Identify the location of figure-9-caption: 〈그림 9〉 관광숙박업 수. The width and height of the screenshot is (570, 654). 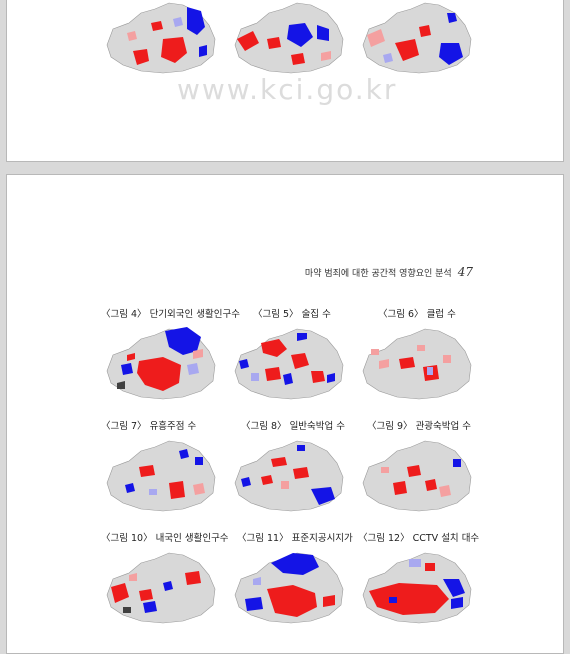
(419, 426).